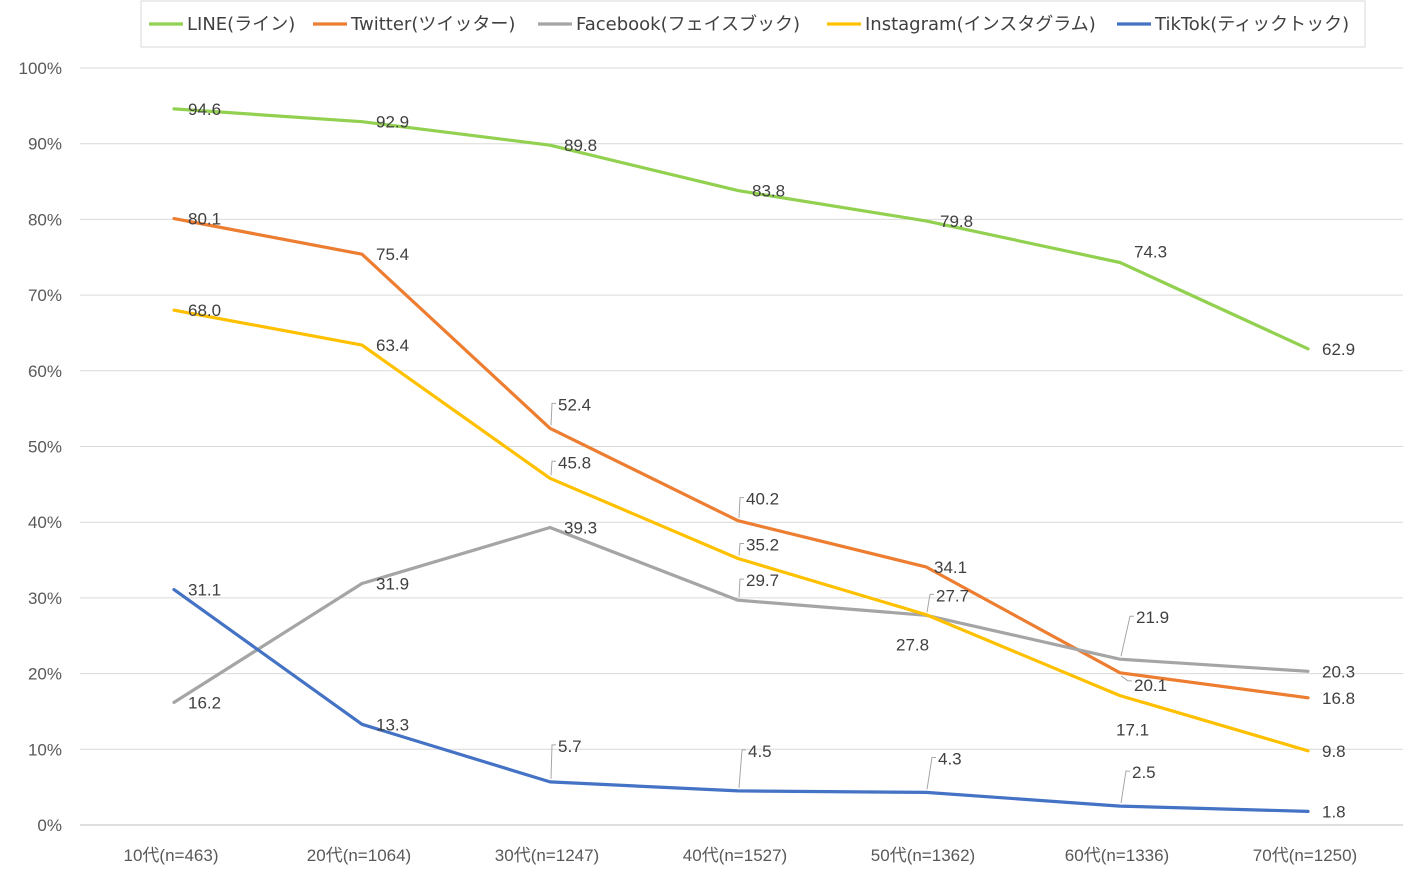  Describe the element at coordinates (1334, 811) in the screenshot. I see `data-label: 1.8` at that location.